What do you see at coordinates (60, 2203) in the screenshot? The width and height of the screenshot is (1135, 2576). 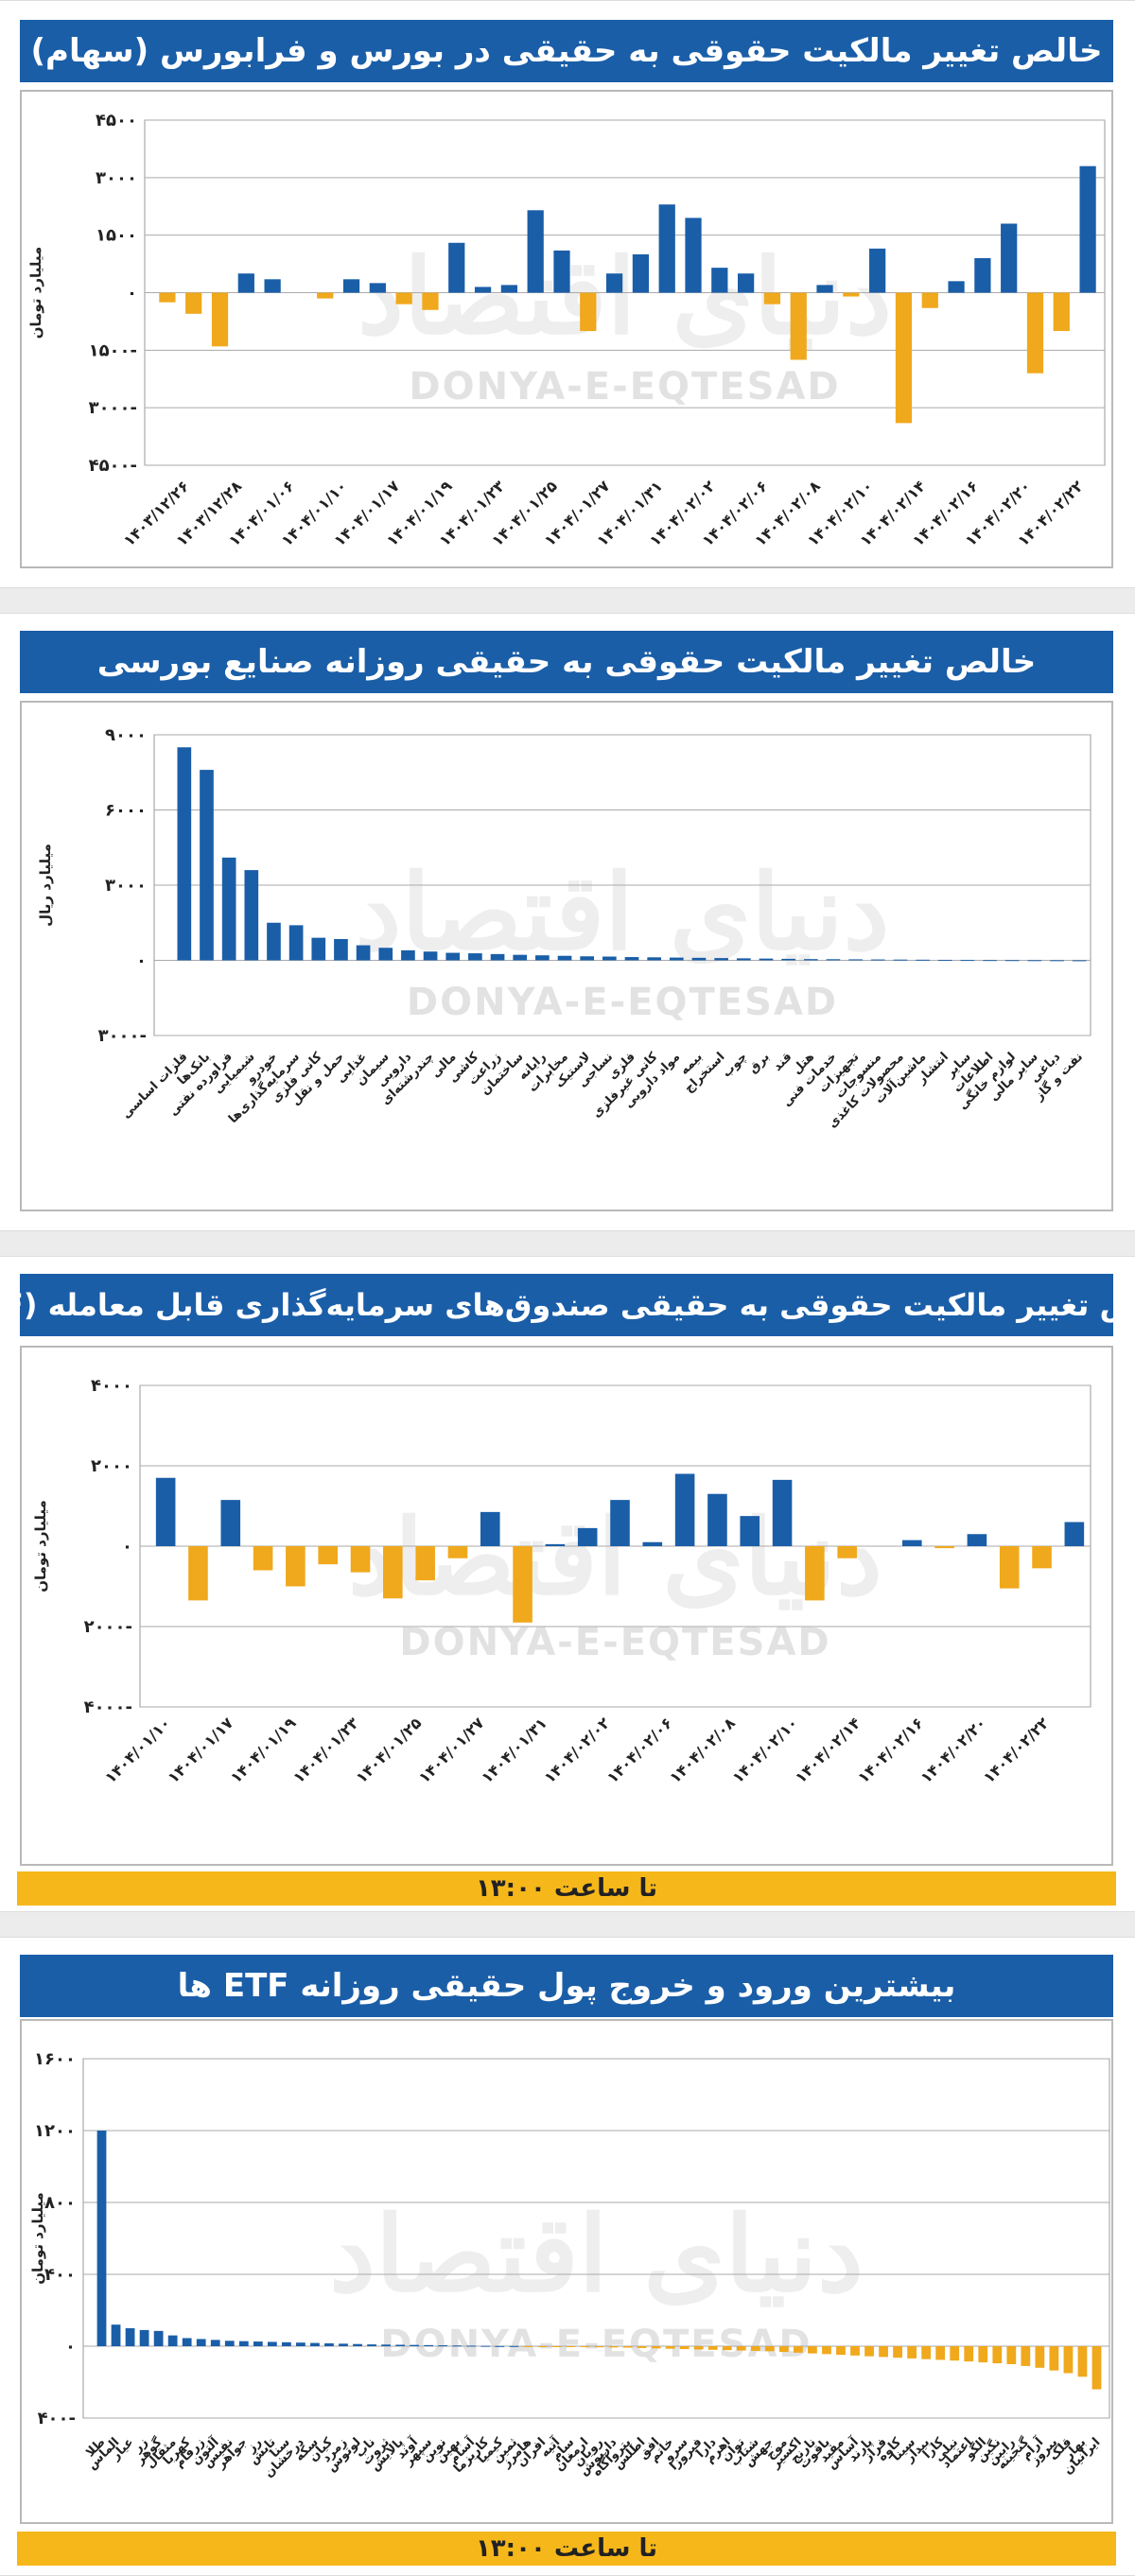 I see `y-tick-label: ۸۰۰` at bounding box center [60, 2203].